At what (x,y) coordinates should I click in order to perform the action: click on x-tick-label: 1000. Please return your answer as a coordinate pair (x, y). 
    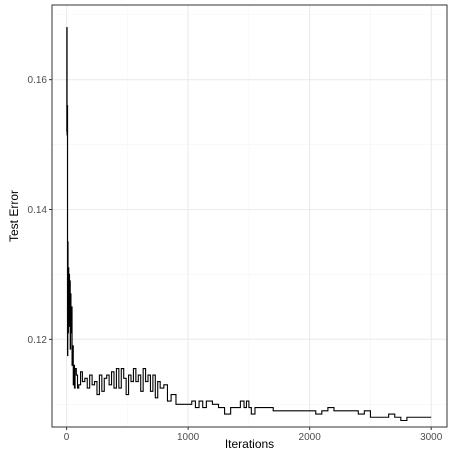
    Looking at the image, I should click on (188, 437).